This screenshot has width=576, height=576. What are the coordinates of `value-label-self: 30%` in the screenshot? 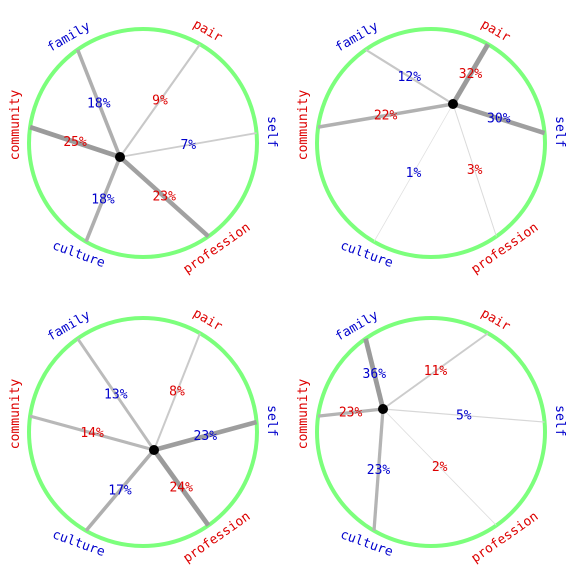 It's located at (499, 119).